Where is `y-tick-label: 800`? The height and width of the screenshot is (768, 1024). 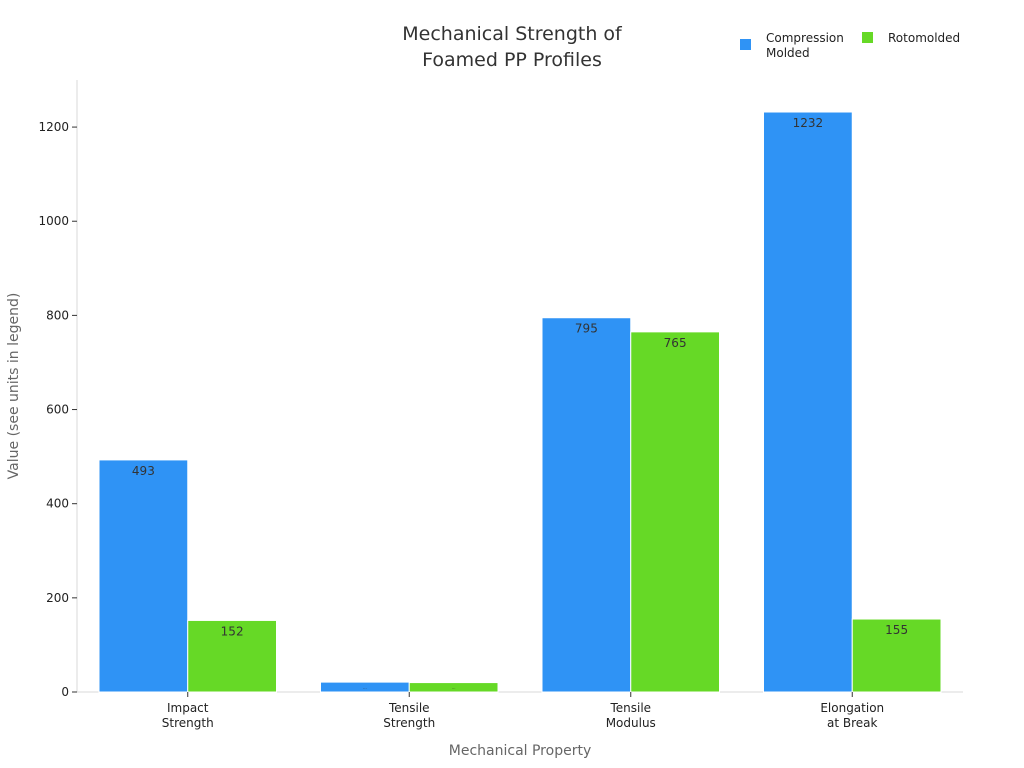 y-tick-label: 800 is located at coordinates (57, 315).